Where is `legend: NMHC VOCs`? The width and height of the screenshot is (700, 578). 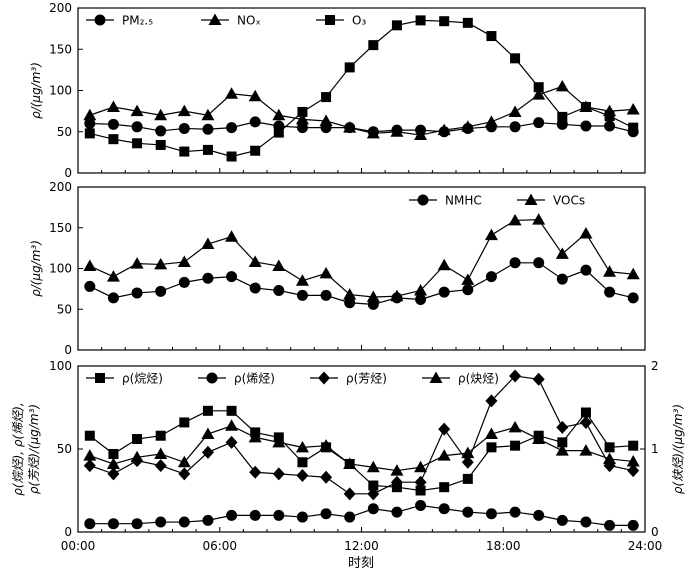 legend: NMHC VOCs is located at coordinates (497, 200).